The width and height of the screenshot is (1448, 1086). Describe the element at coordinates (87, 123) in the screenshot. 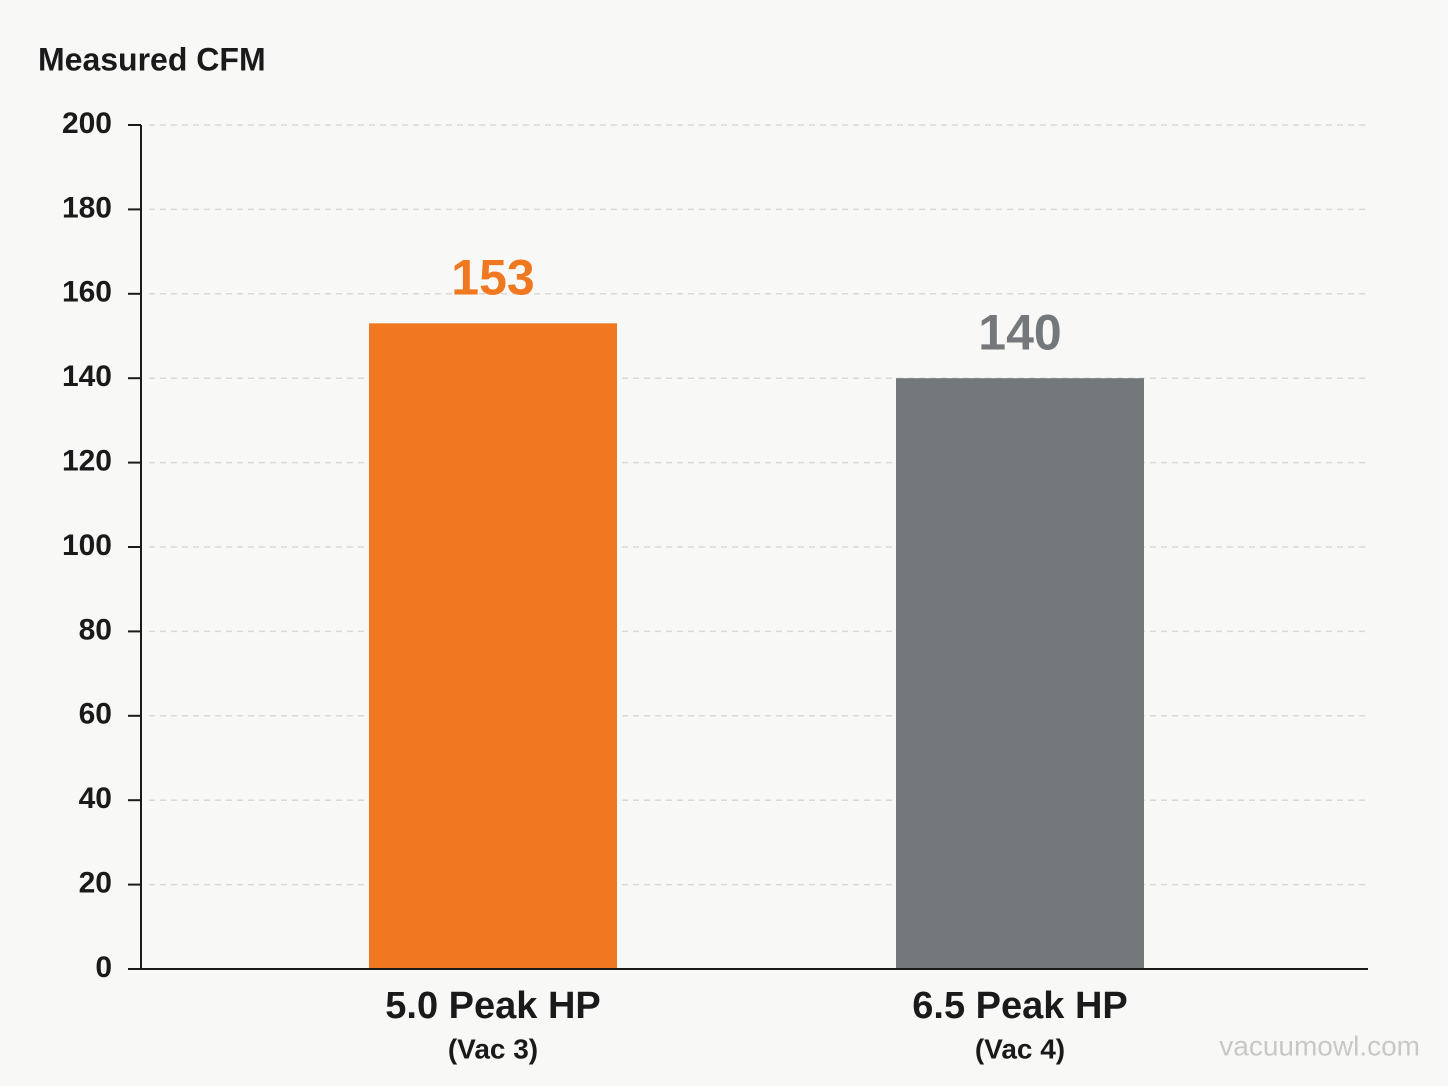

I see `y-tick-label: 200` at that location.